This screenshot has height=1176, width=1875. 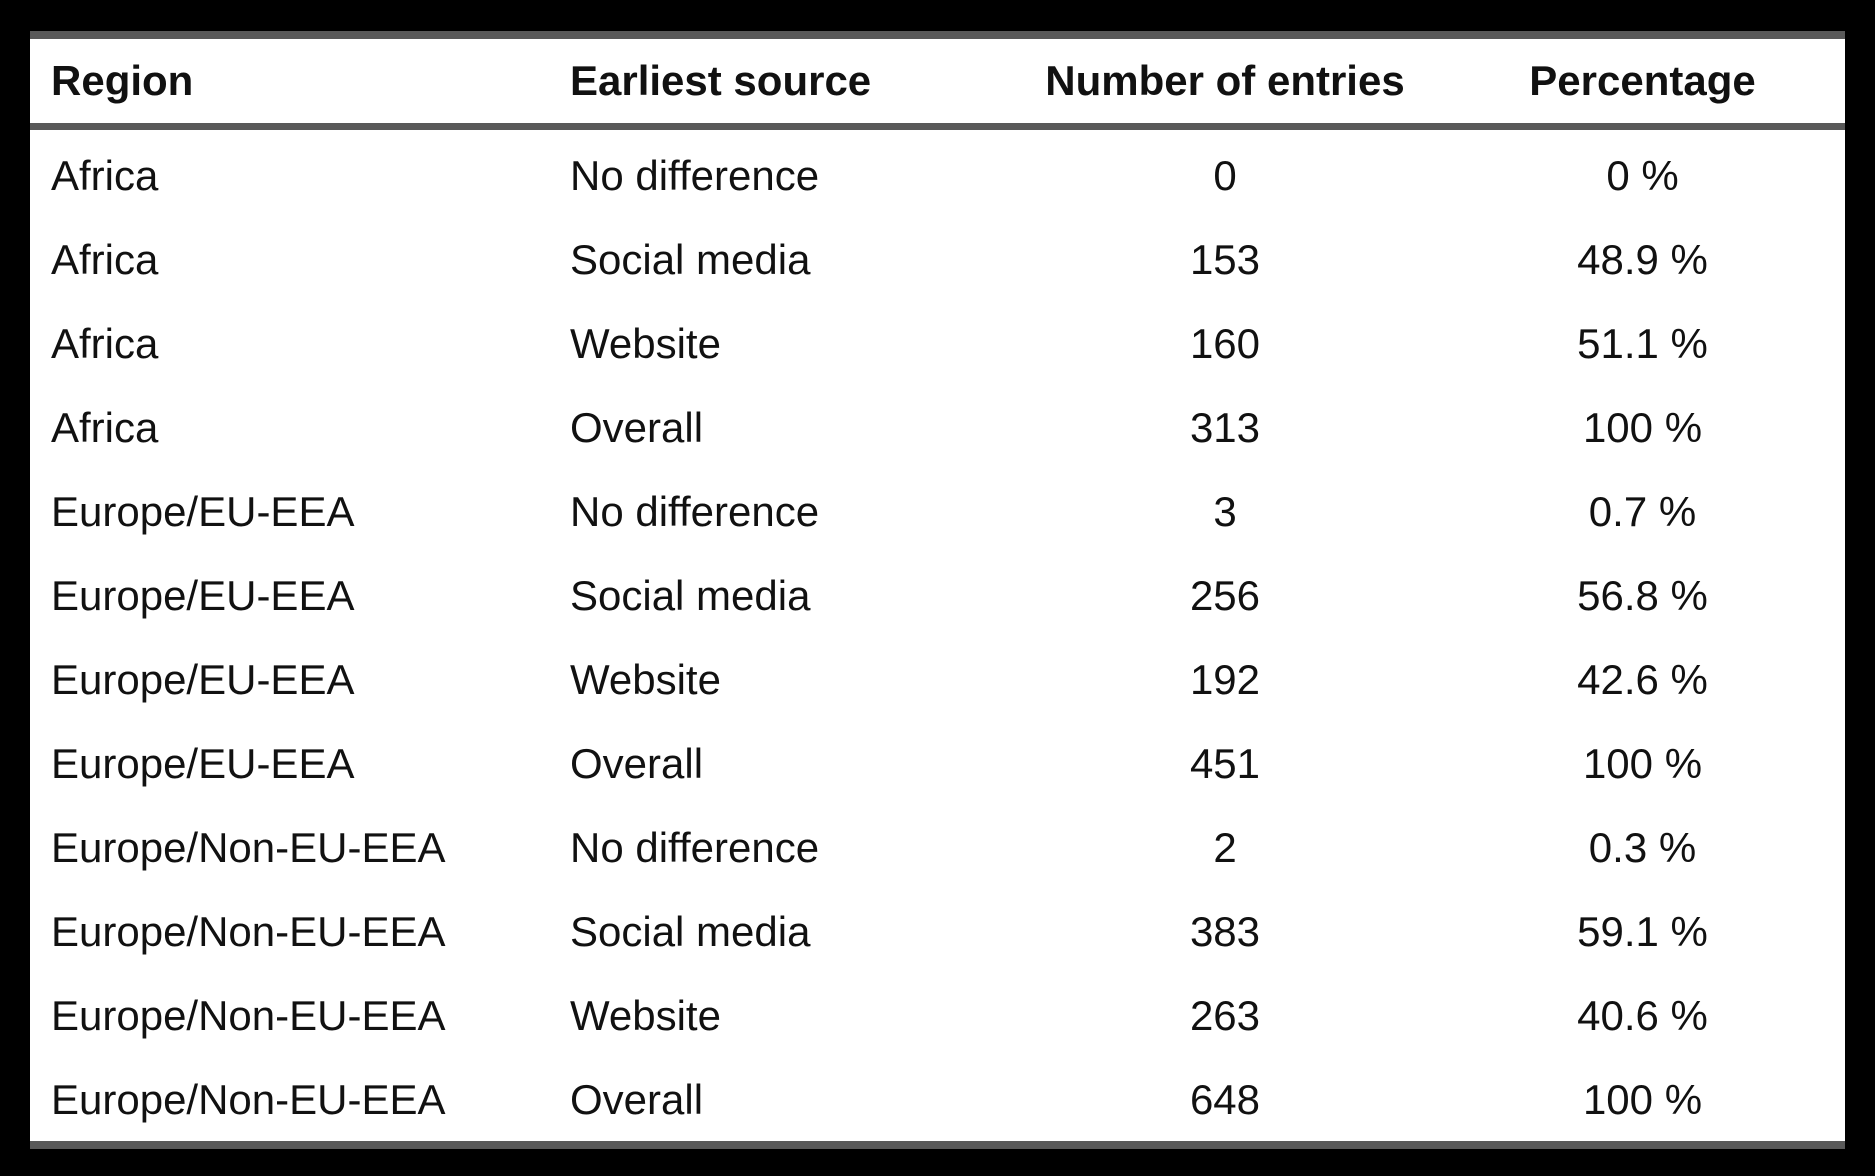 I want to click on table-row: Europe/Non-EU-EEA Website 263 40.6 %, so click(x=937, y=1016).